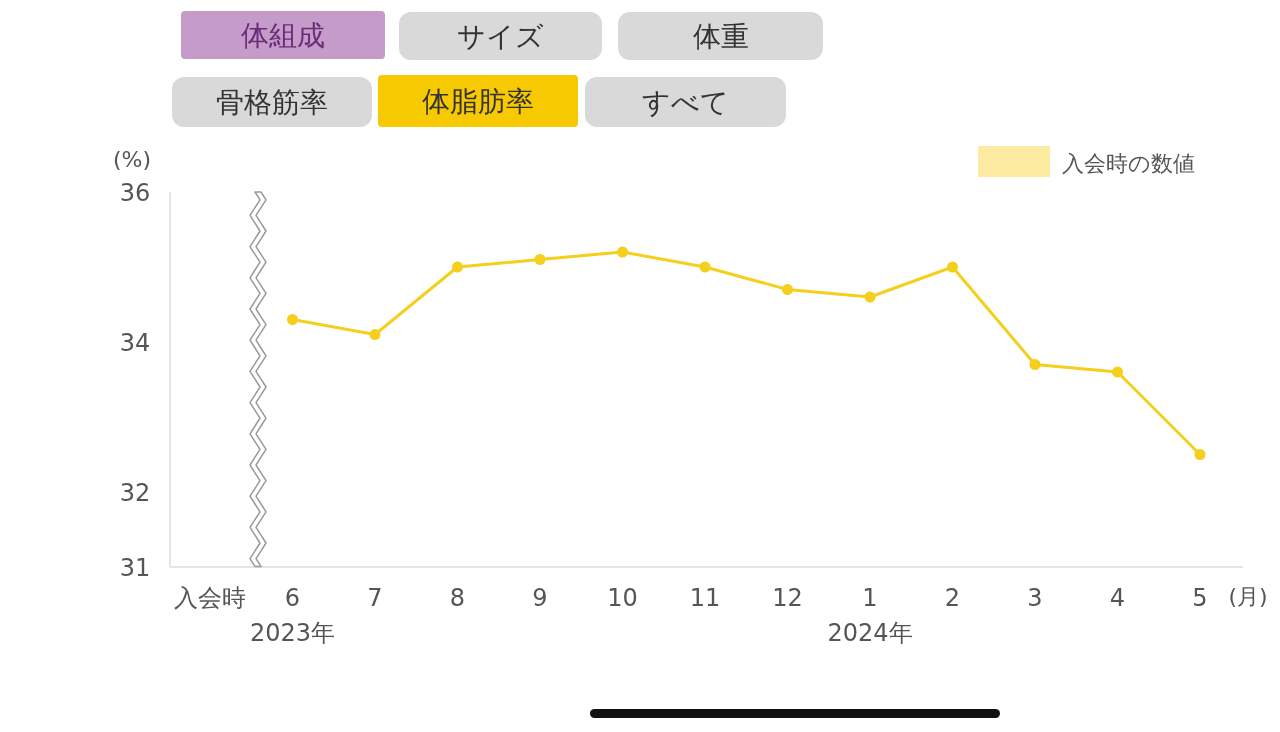 The width and height of the screenshot is (1280, 732). I want to click on tab-button: 体重, so click(720, 36).